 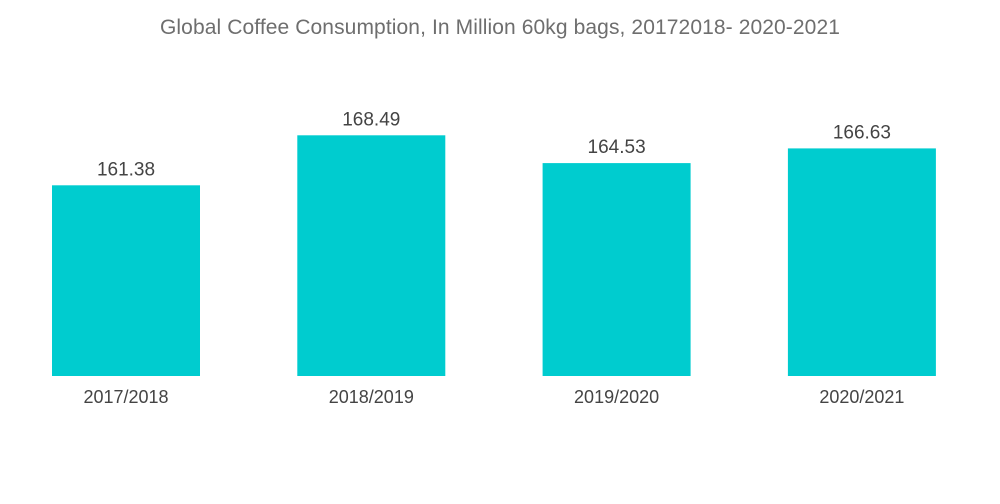 What do you see at coordinates (371, 255) in the screenshot?
I see `bar-2018-2019` at bounding box center [371, 255].